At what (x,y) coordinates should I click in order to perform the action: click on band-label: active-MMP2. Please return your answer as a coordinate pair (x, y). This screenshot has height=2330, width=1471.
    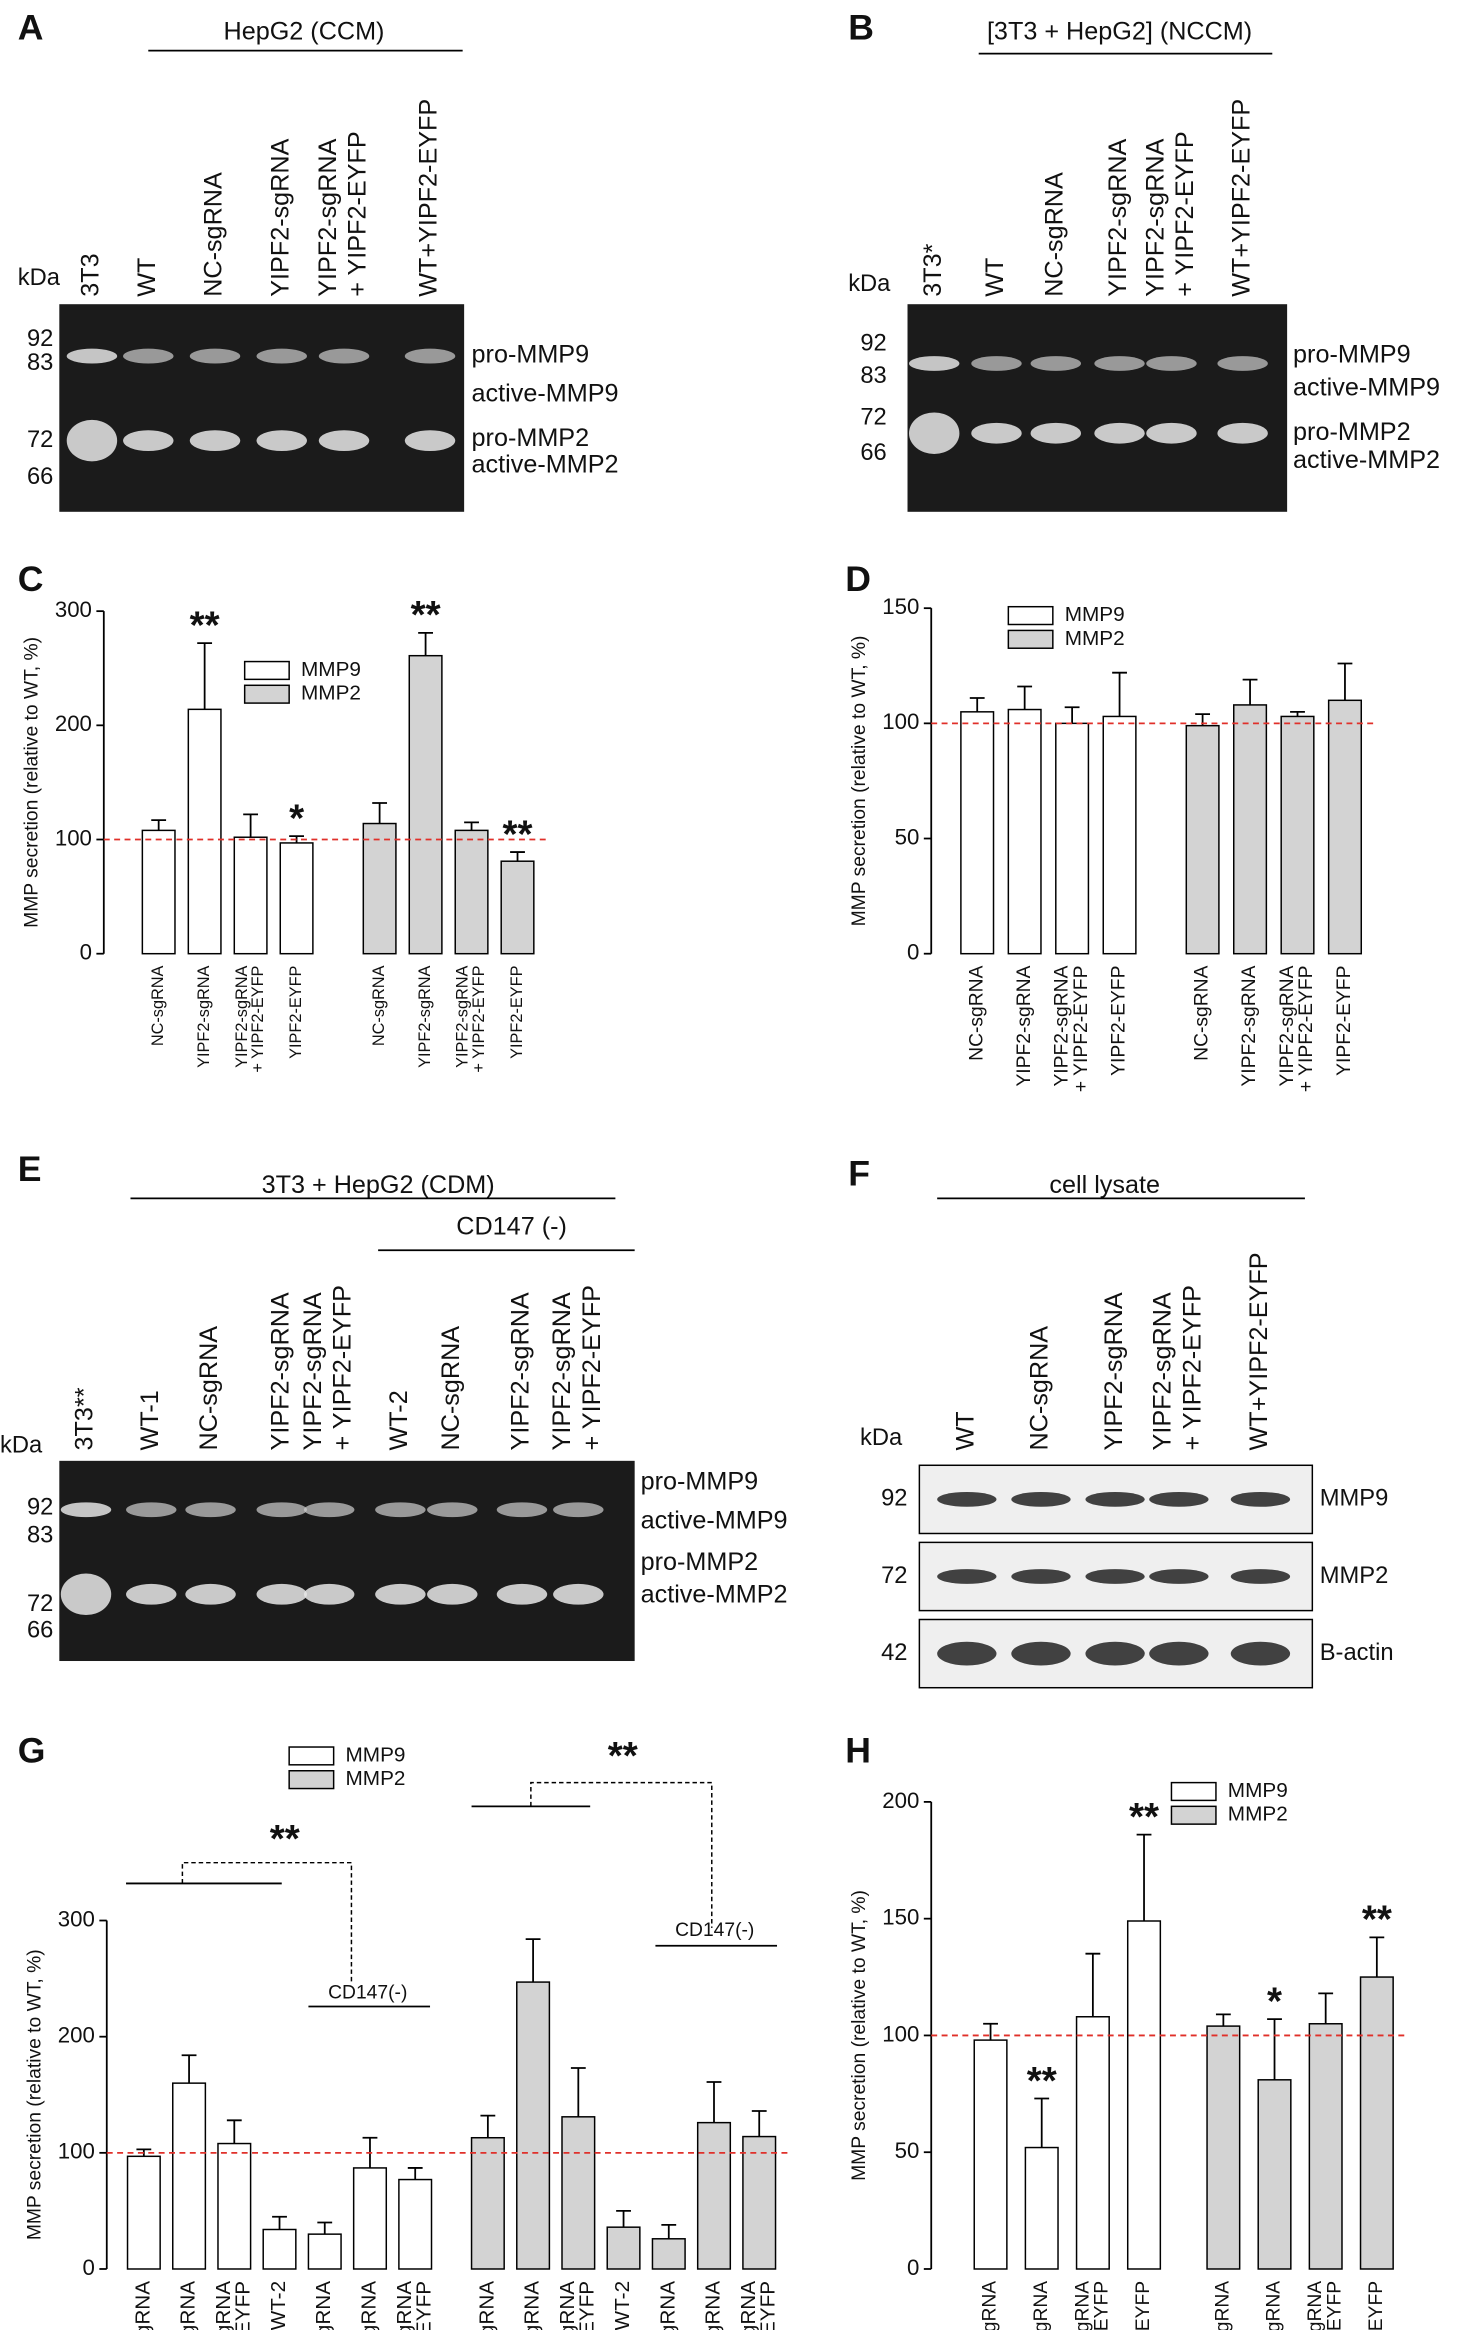
    Looking at the image, I should click on (1366, 460).